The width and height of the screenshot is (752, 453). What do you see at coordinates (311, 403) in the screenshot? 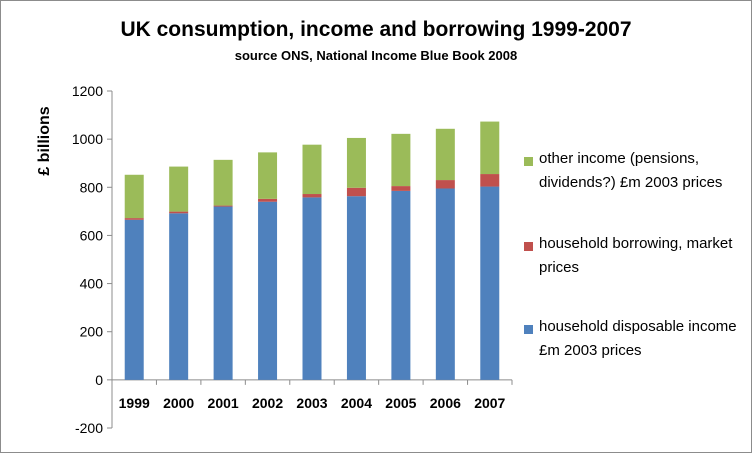
I see `x-category-label: 2003` at bounding box center [311, 403].